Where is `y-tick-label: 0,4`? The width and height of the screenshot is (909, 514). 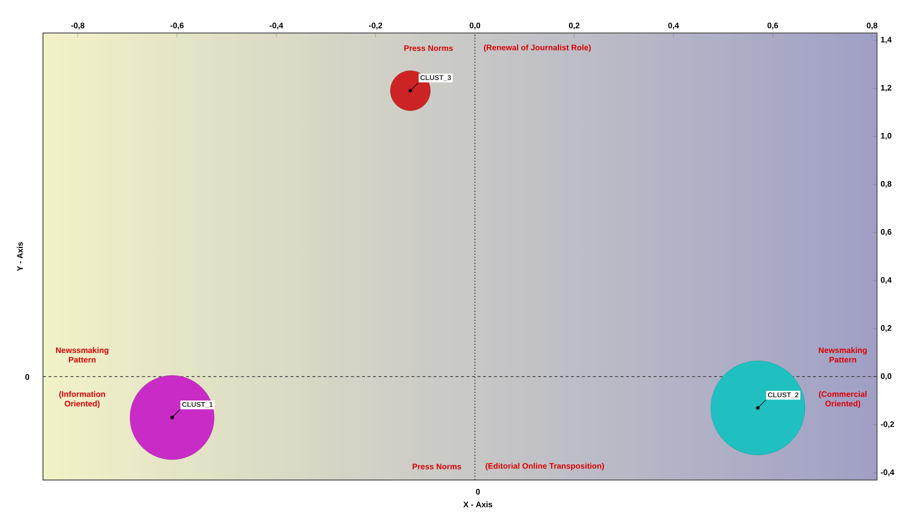
y-tick-label: 0,4 is located at coordinates (886, 280).